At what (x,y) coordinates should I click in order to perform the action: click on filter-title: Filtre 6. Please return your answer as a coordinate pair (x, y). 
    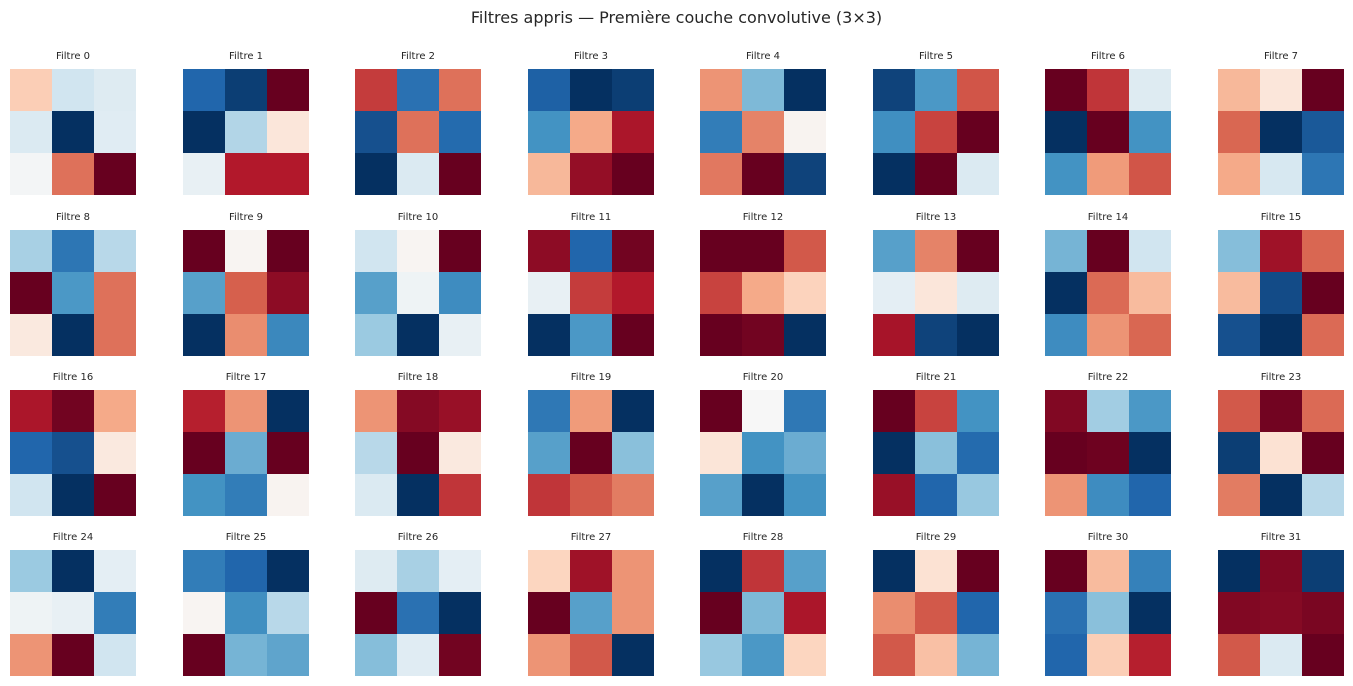
    Looking at the image, I should click on (1108, 56).